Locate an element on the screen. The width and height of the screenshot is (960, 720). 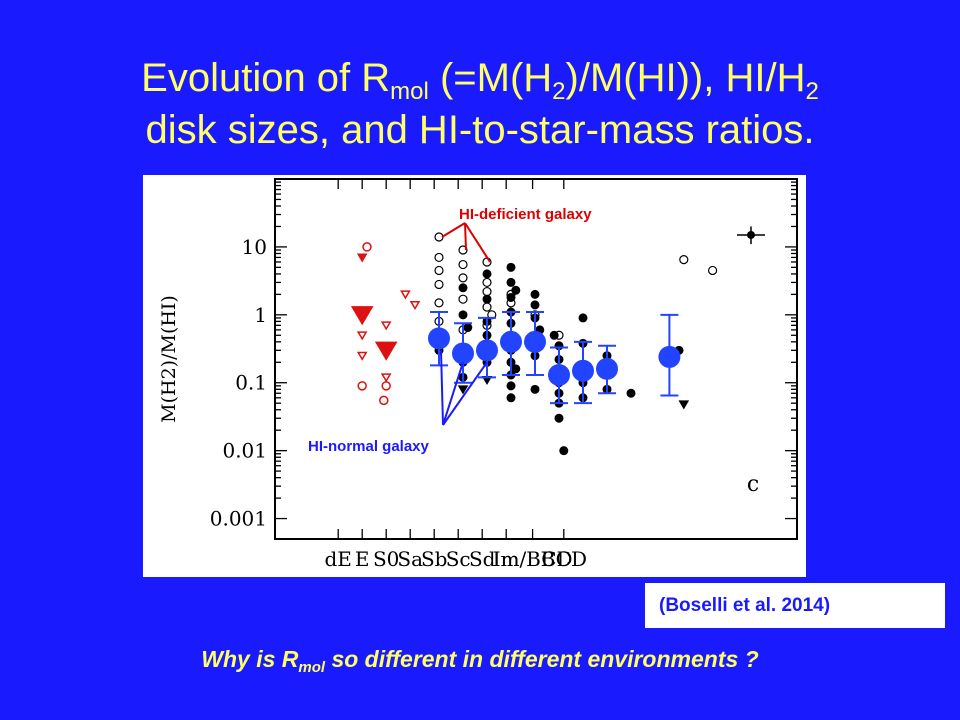
title-subscript-mol: mol is located at coordinates (409, 91).